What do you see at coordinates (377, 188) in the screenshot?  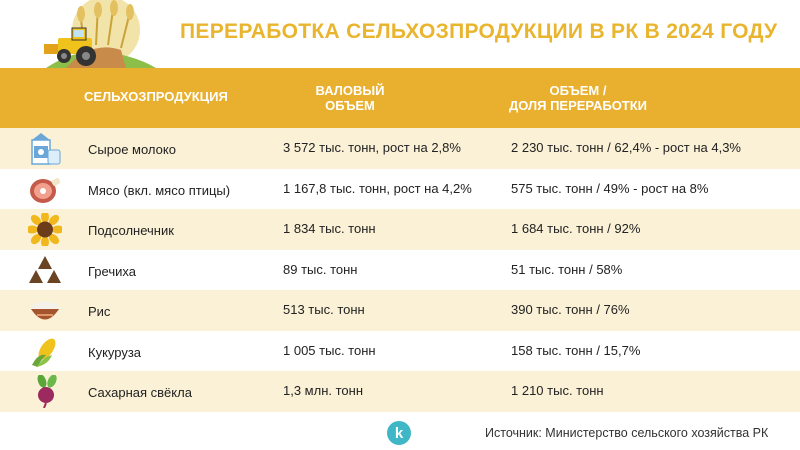 I see `gross-volume: 1 167,8 тыс. тонн, рост на 4,2%` at bounding box center [377, 188].